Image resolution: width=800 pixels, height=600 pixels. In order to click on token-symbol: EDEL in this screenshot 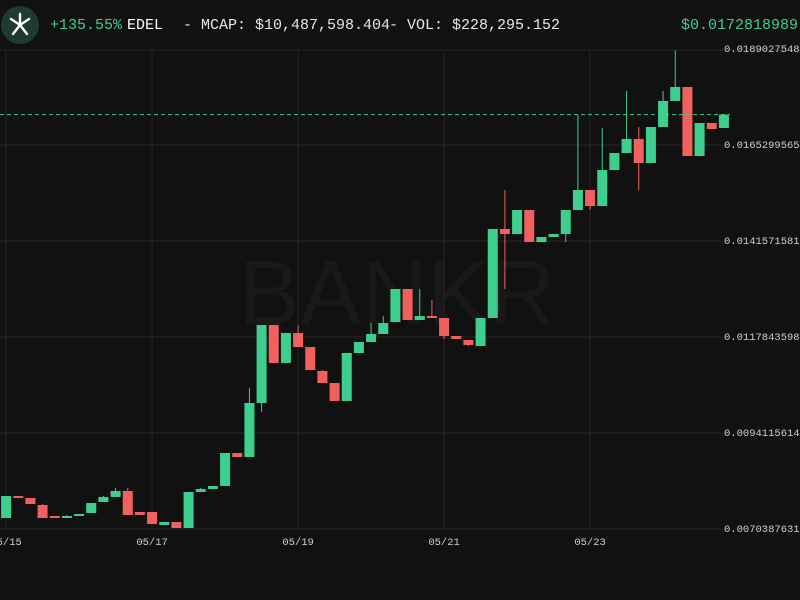, I will do `click(145, 25)`.